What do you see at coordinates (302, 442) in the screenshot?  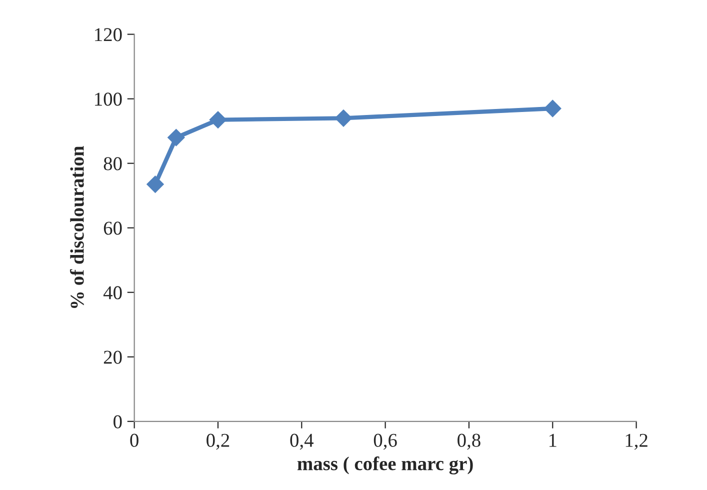 I see `x-tick-label: 0,4` at bounding box center [302, 442].